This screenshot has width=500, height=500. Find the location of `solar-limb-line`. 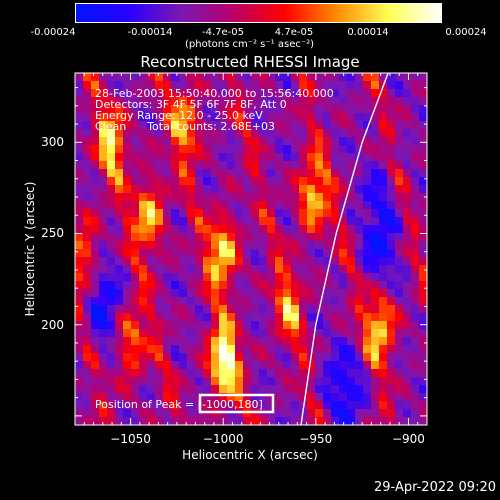

solar-limb-line is located at coordinates (344, 249).